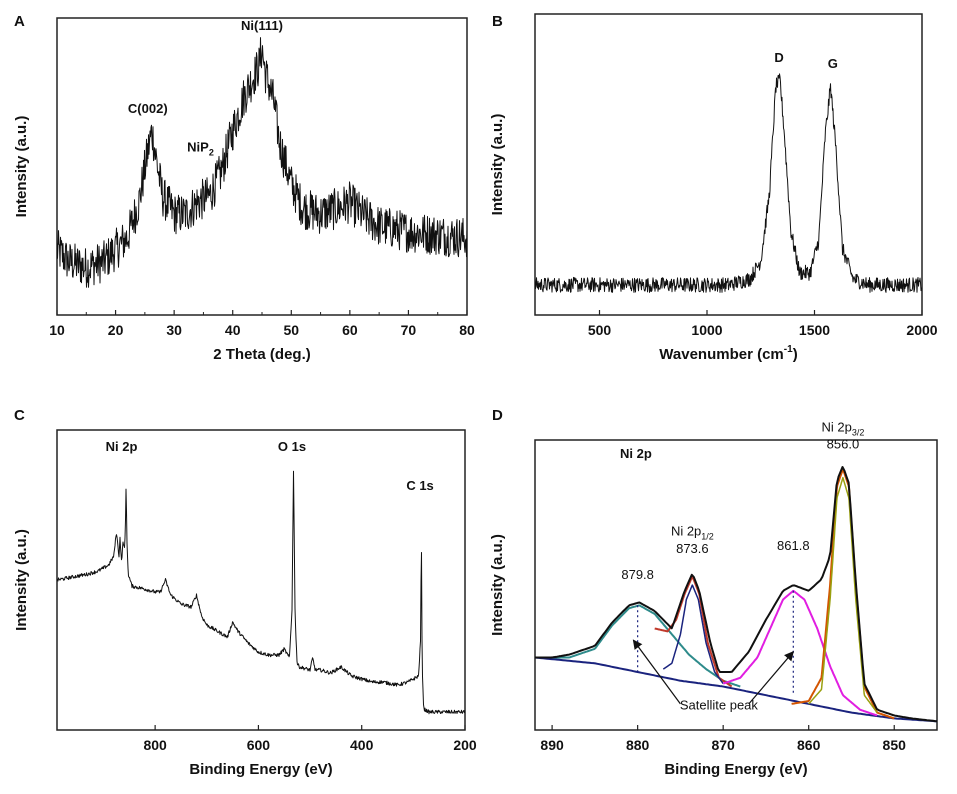 The image size is (957, 794). What do you see at coordinates (552, 745) in the screenshot?
I see `x-tick-label: 890` at bounding box center [552, 745].